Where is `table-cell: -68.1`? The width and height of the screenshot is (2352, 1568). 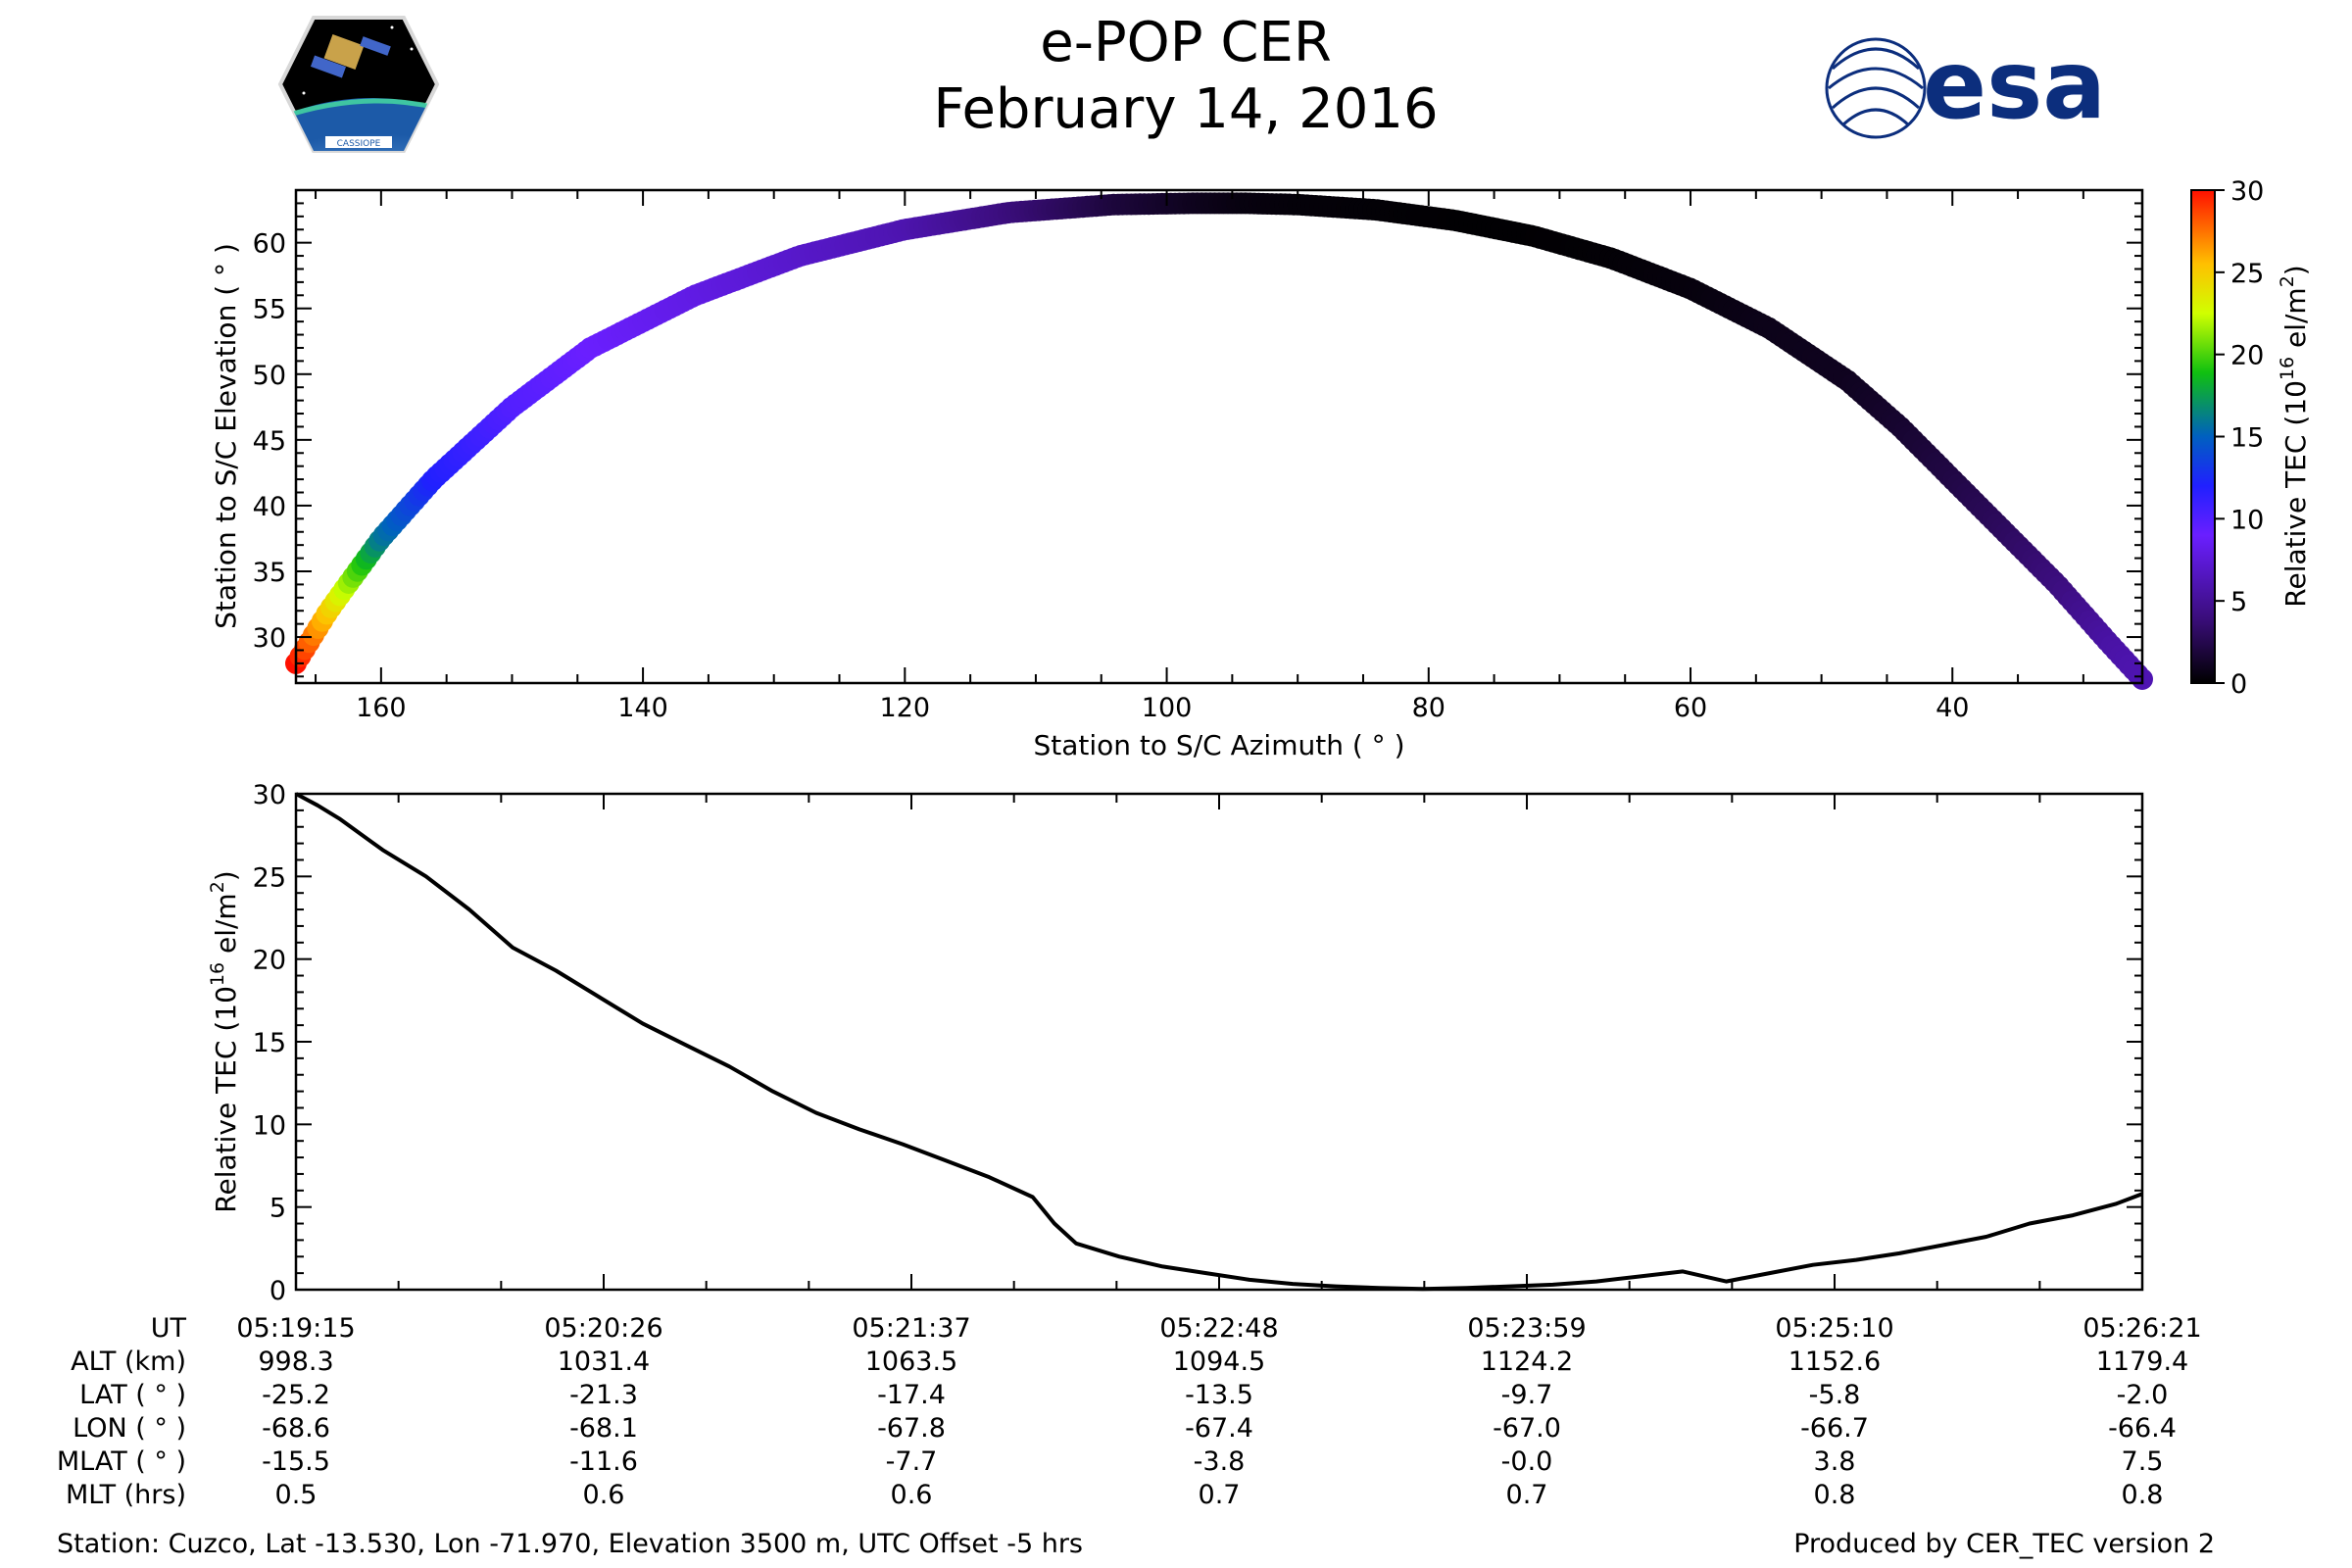
table-cell: -68.1 is located at coordinates (603, 1428).